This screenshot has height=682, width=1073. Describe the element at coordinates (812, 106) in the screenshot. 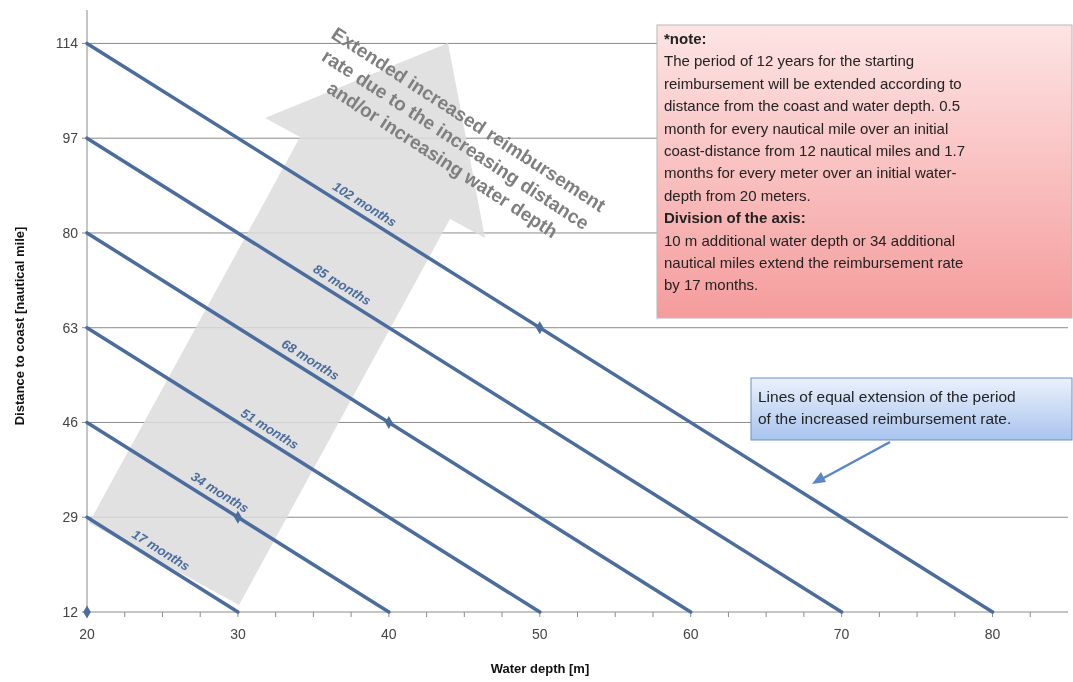

I see `annotation: distance from the coast and water depth. 0.5` at that location.